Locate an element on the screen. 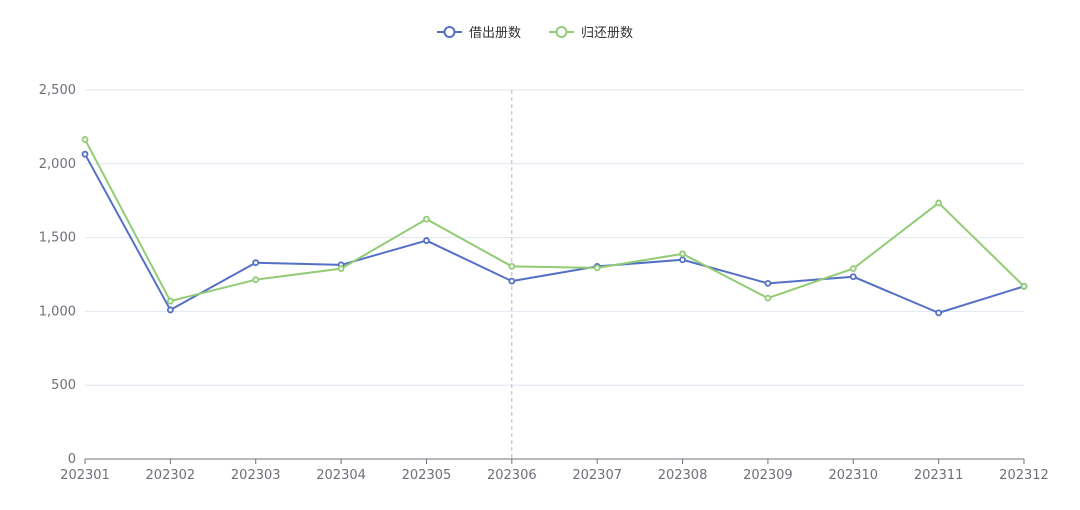  y-tick-label: 1,000 is located at coordinates (57, 311).